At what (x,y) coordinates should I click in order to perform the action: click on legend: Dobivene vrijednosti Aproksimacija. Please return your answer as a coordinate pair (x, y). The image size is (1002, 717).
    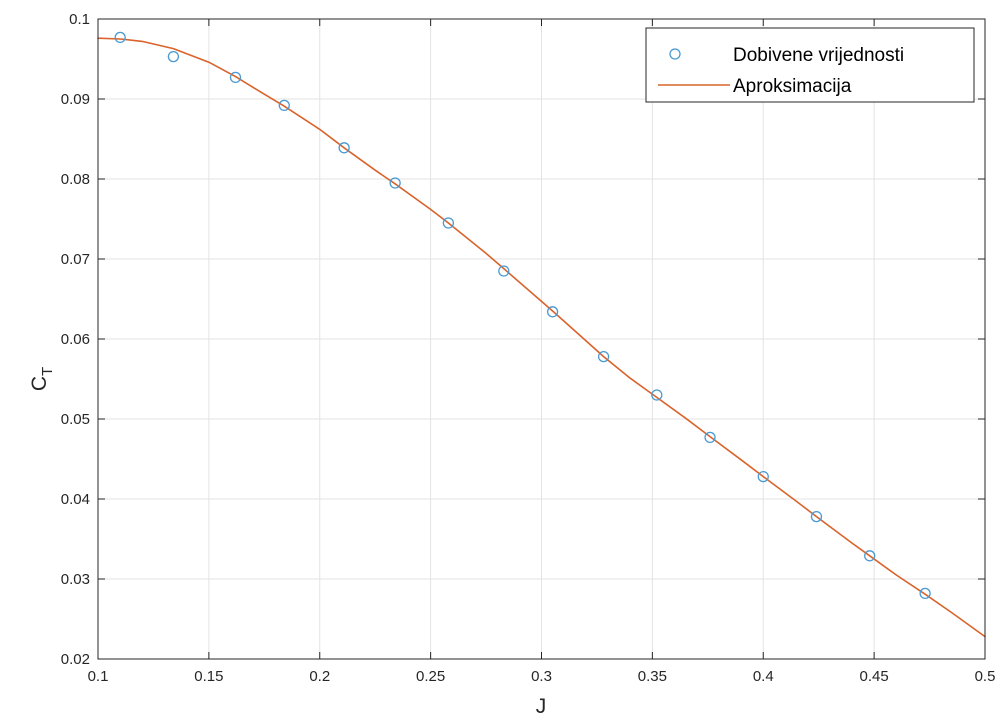
    Looking at the image, I should click on (810, 65).